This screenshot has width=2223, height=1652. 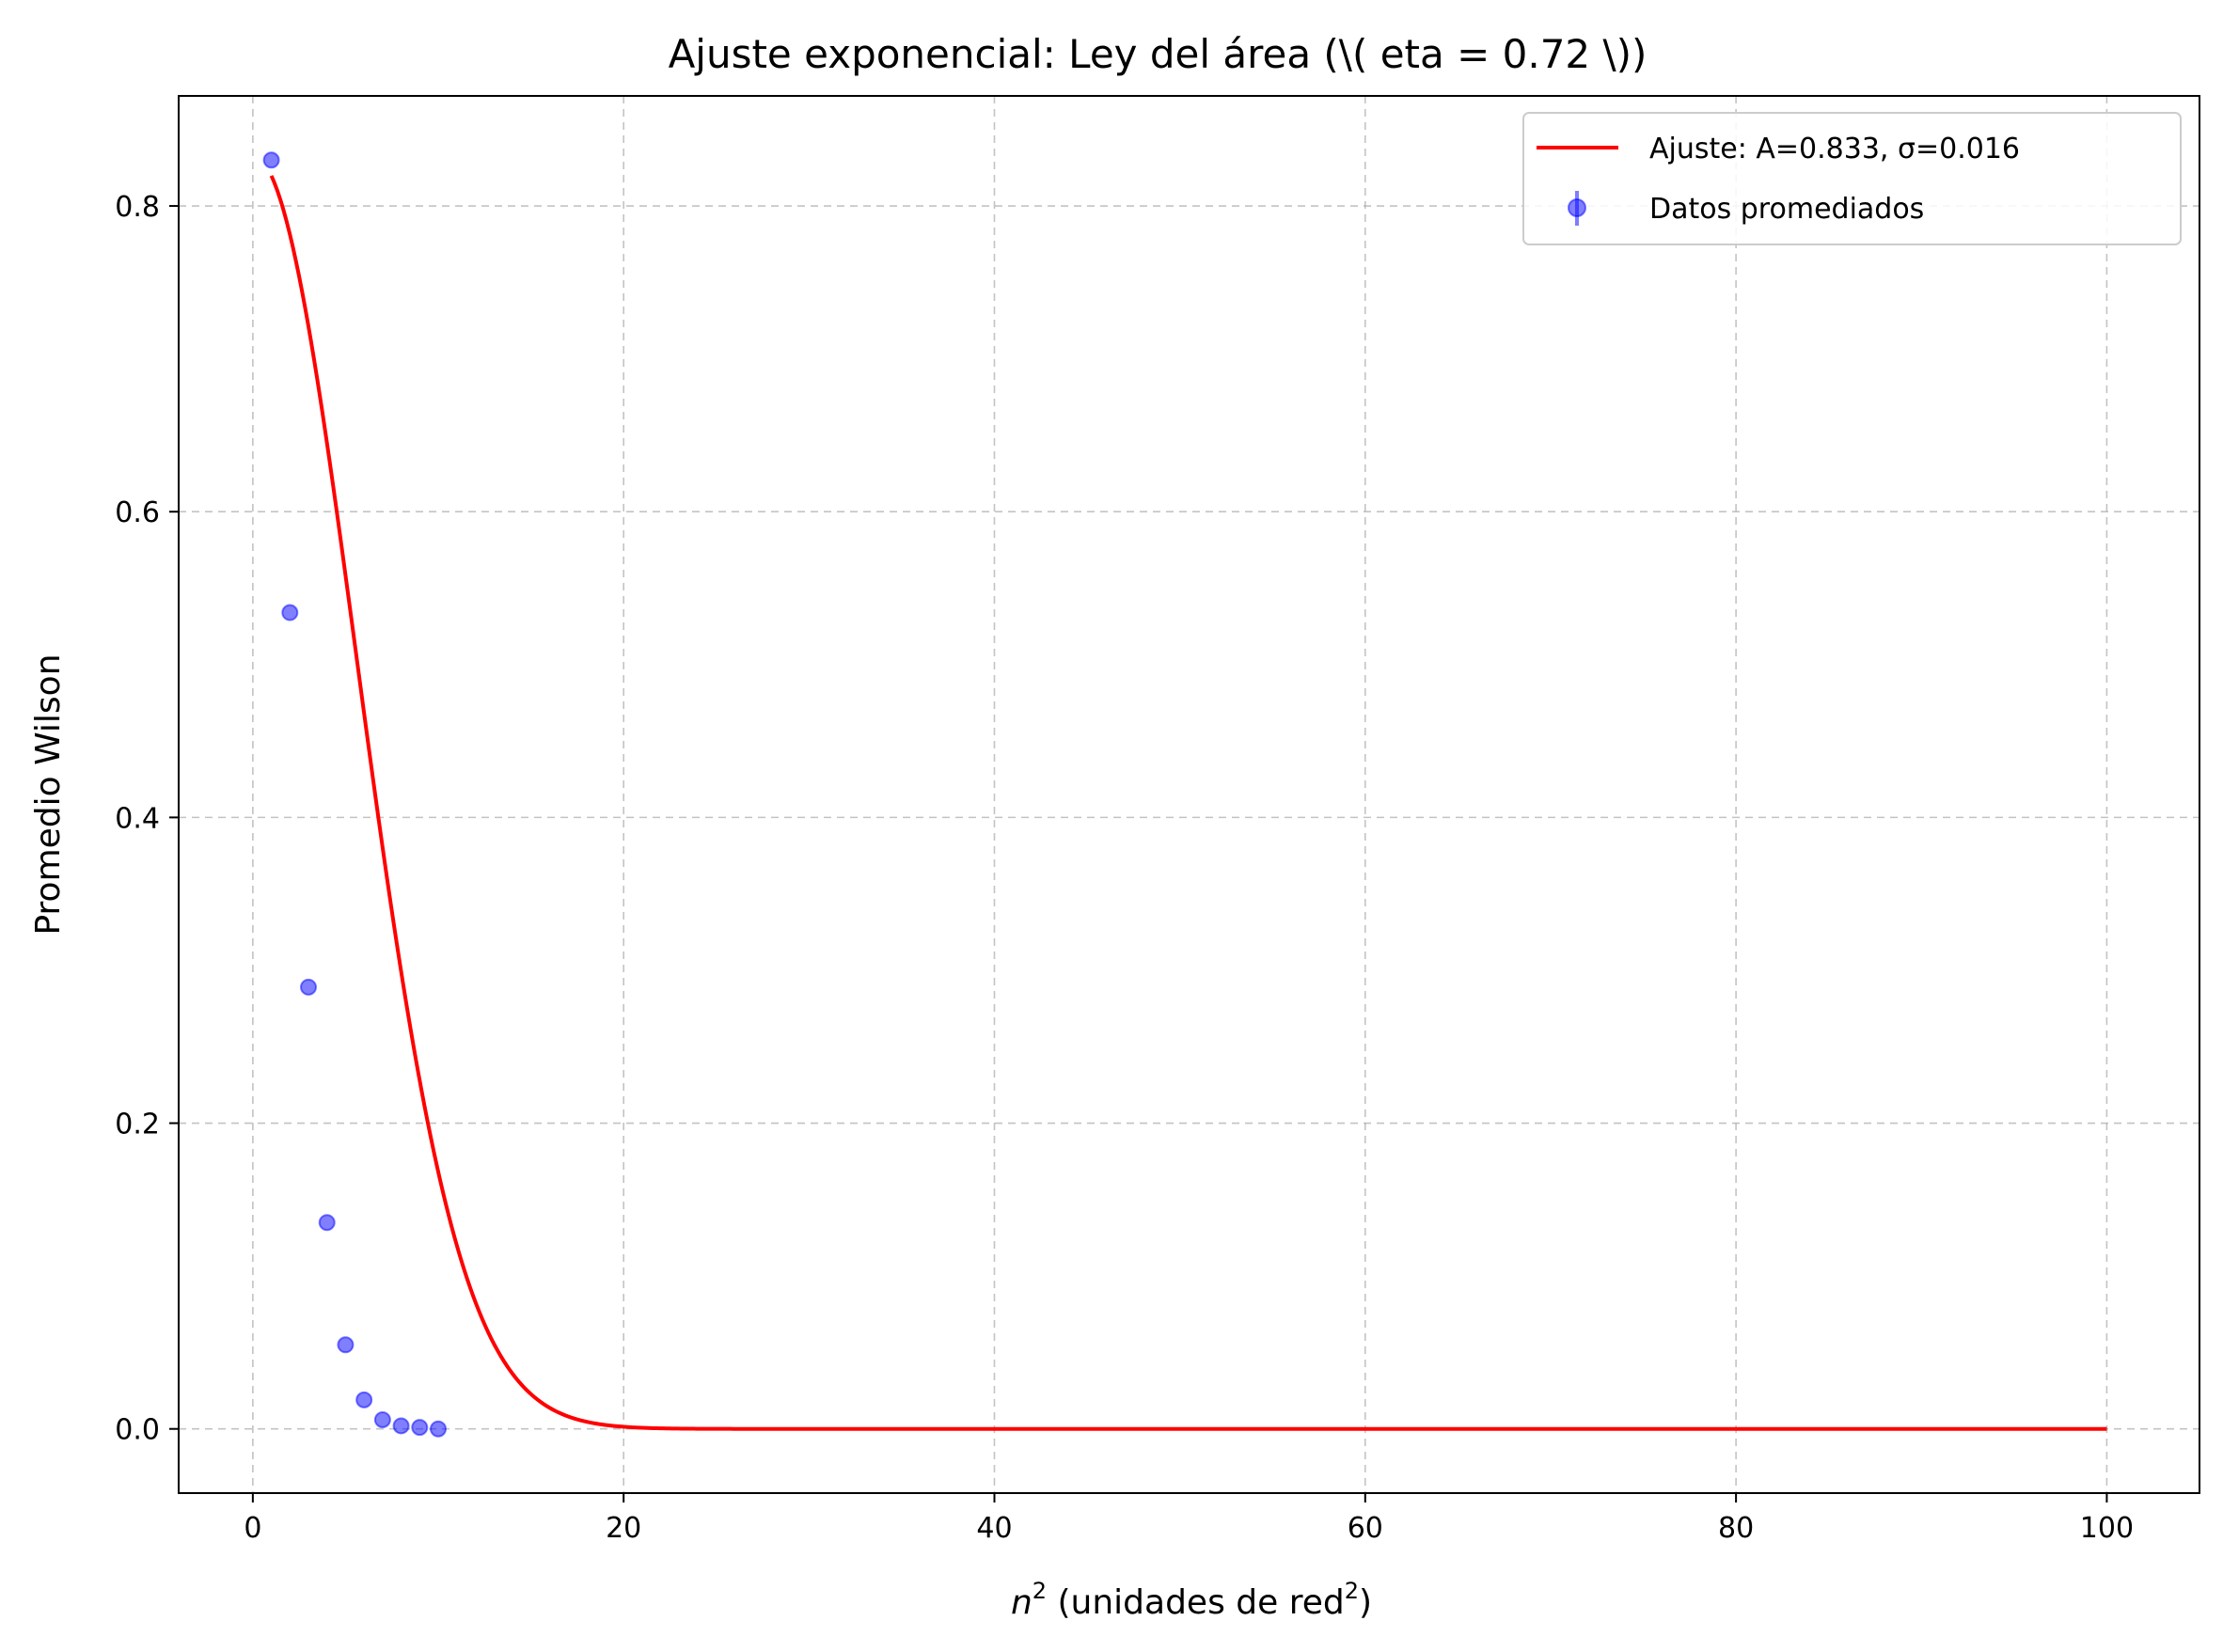 What do you see at coordinates (1786, 210) in the screenshot?
I see `legend-label-data: Datos promediados` at bounding box center [1786, 210].